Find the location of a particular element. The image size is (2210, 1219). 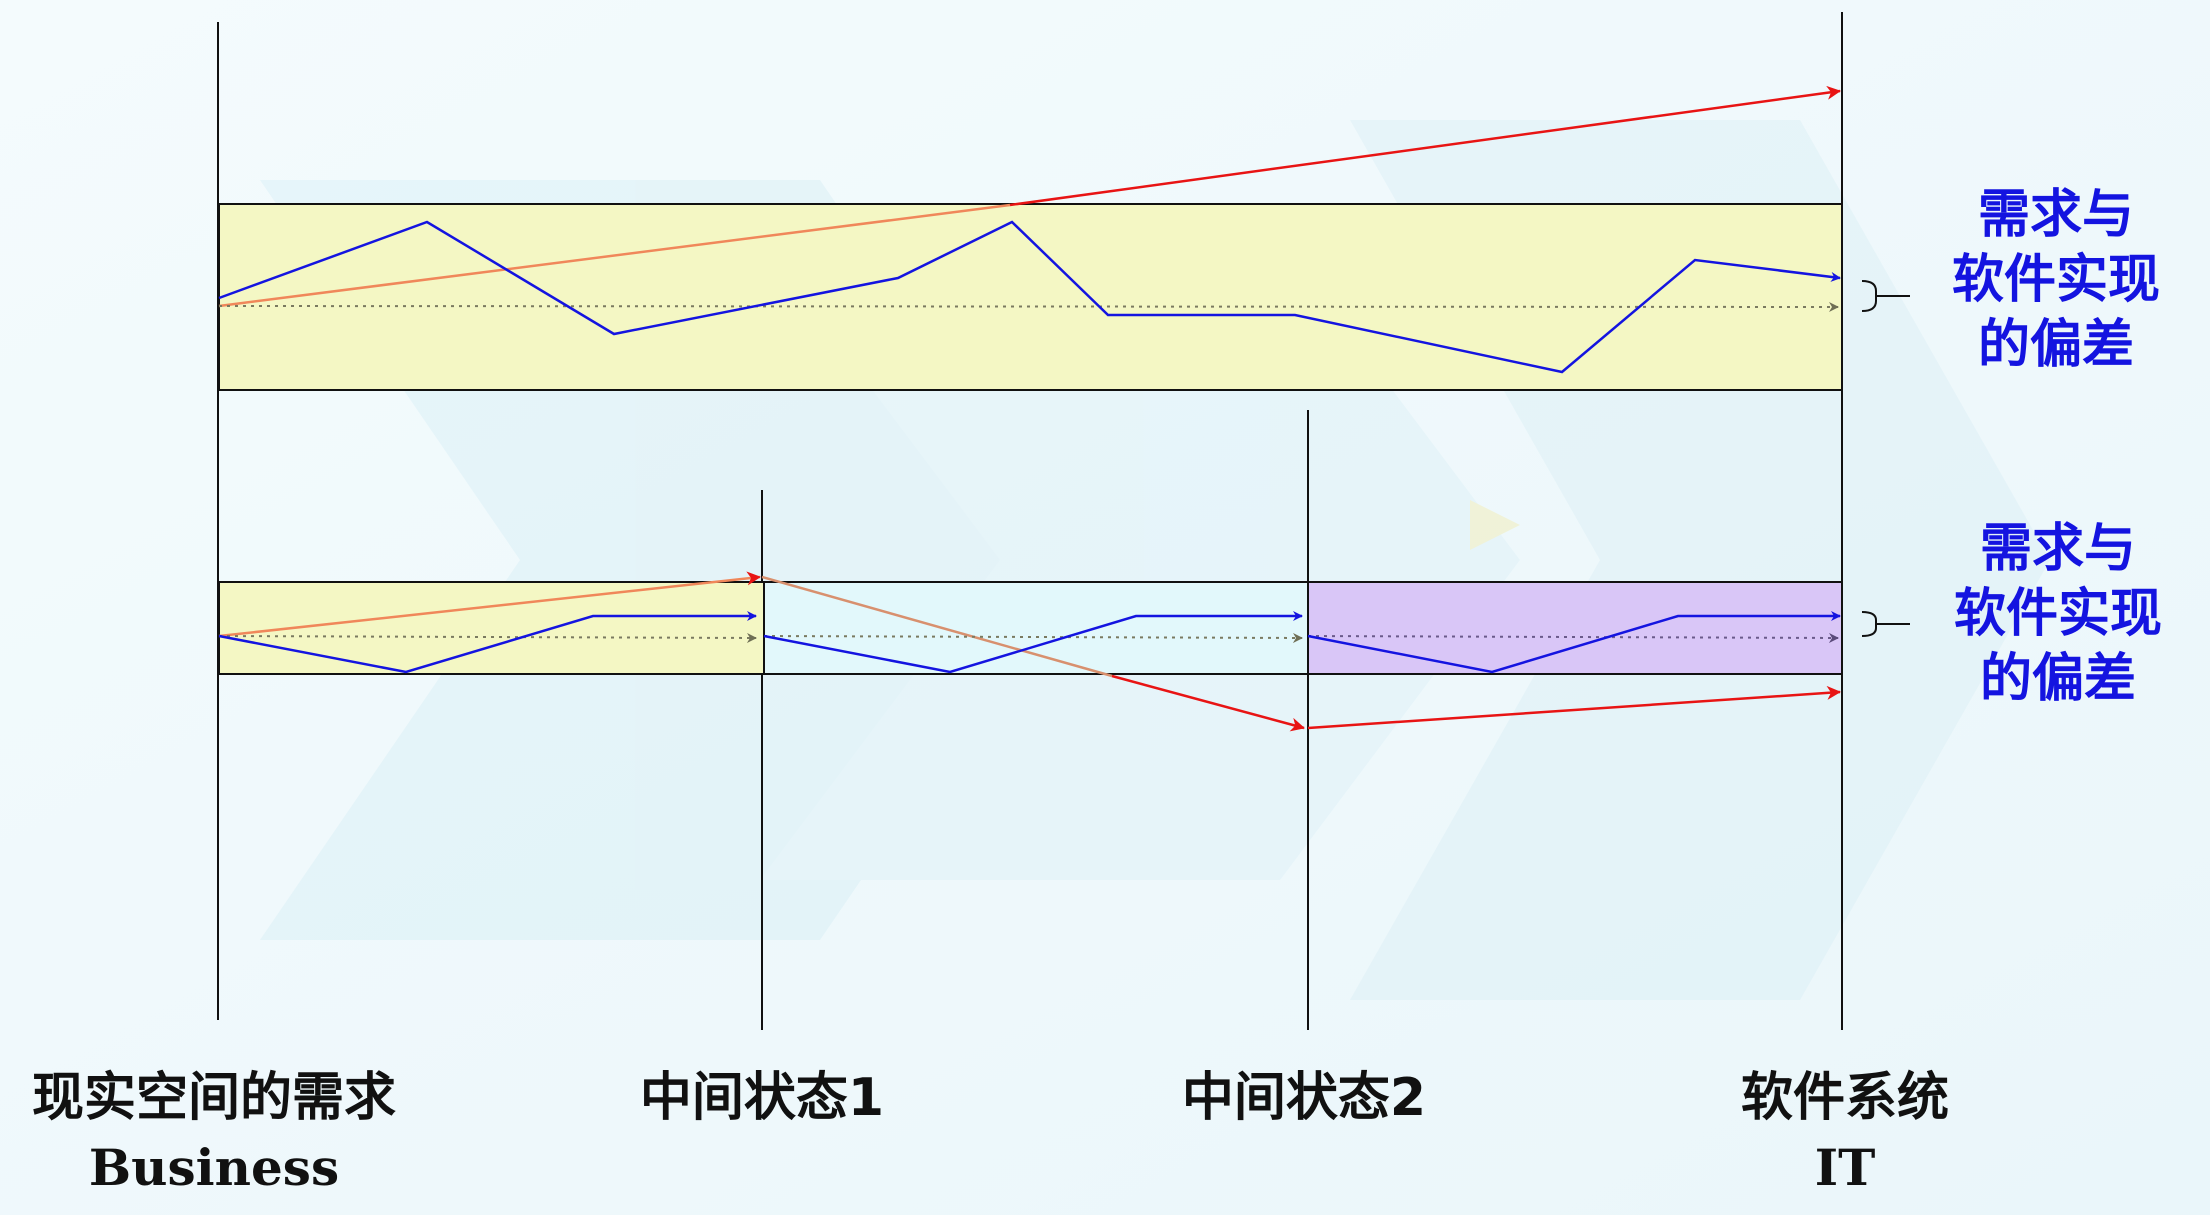

top-direct-path-arrow is located at coordinates (1425, 146).